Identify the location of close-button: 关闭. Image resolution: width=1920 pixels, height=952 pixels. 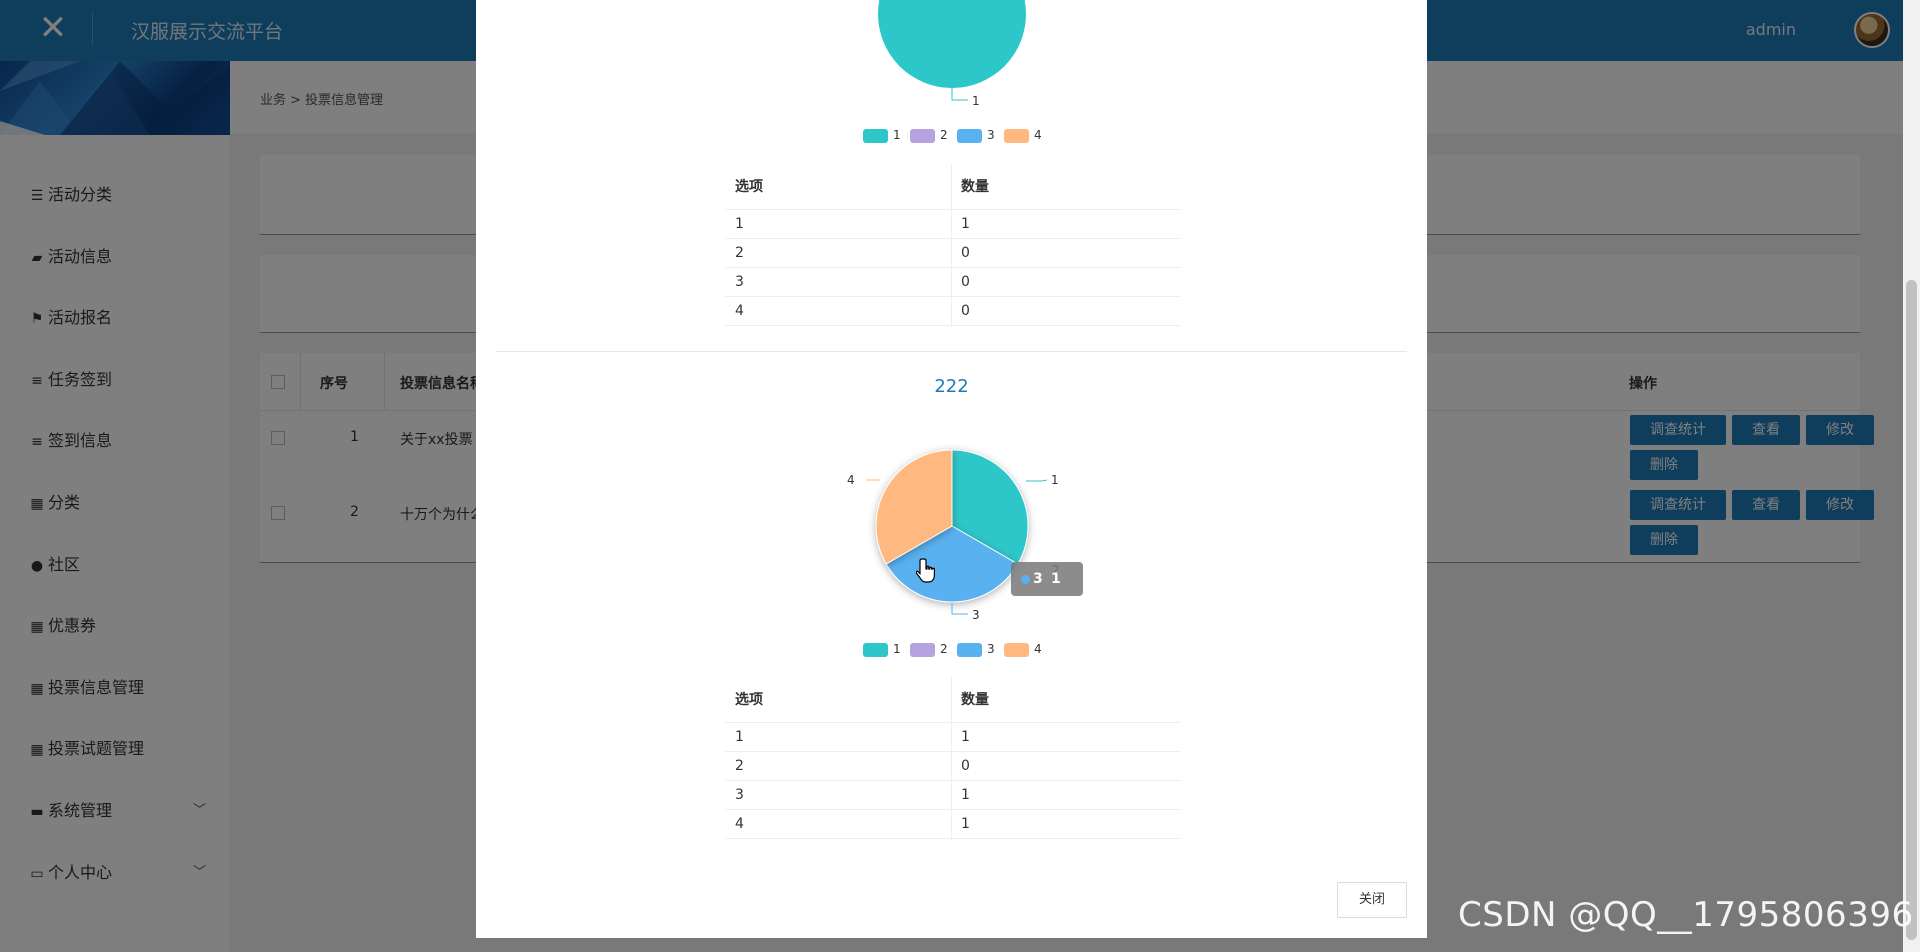
(1372, 900).